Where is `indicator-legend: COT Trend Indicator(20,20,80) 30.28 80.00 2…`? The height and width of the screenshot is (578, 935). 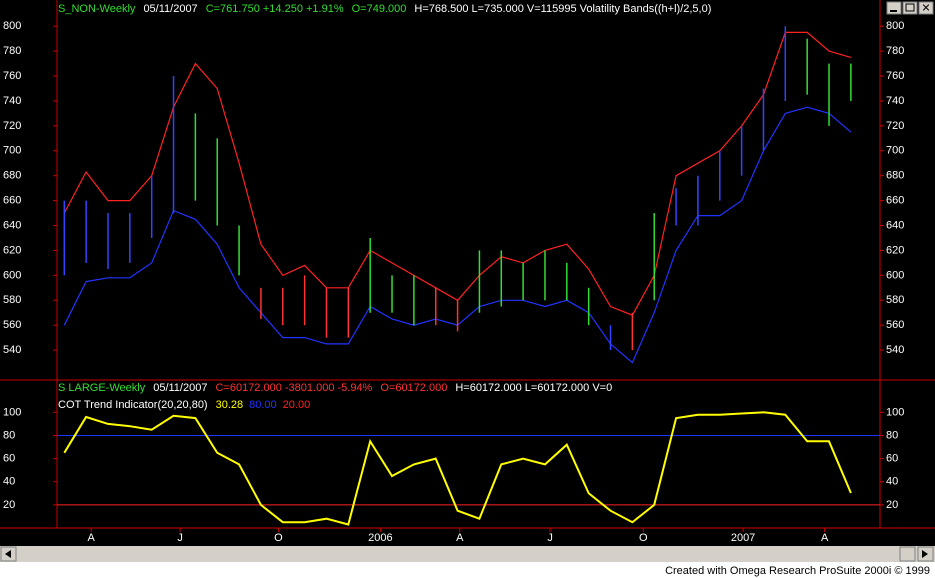
indicator-legend: COT Trend Indicator(20,20,80) 30.28 80.00 2… is located at coordinates (184, 405).